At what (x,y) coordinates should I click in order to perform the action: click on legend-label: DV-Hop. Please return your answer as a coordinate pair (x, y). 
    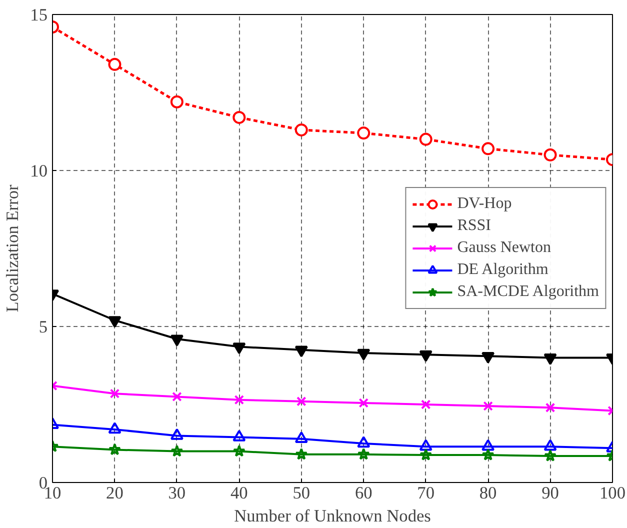
    Looking at the image, I should click on (484, 204).